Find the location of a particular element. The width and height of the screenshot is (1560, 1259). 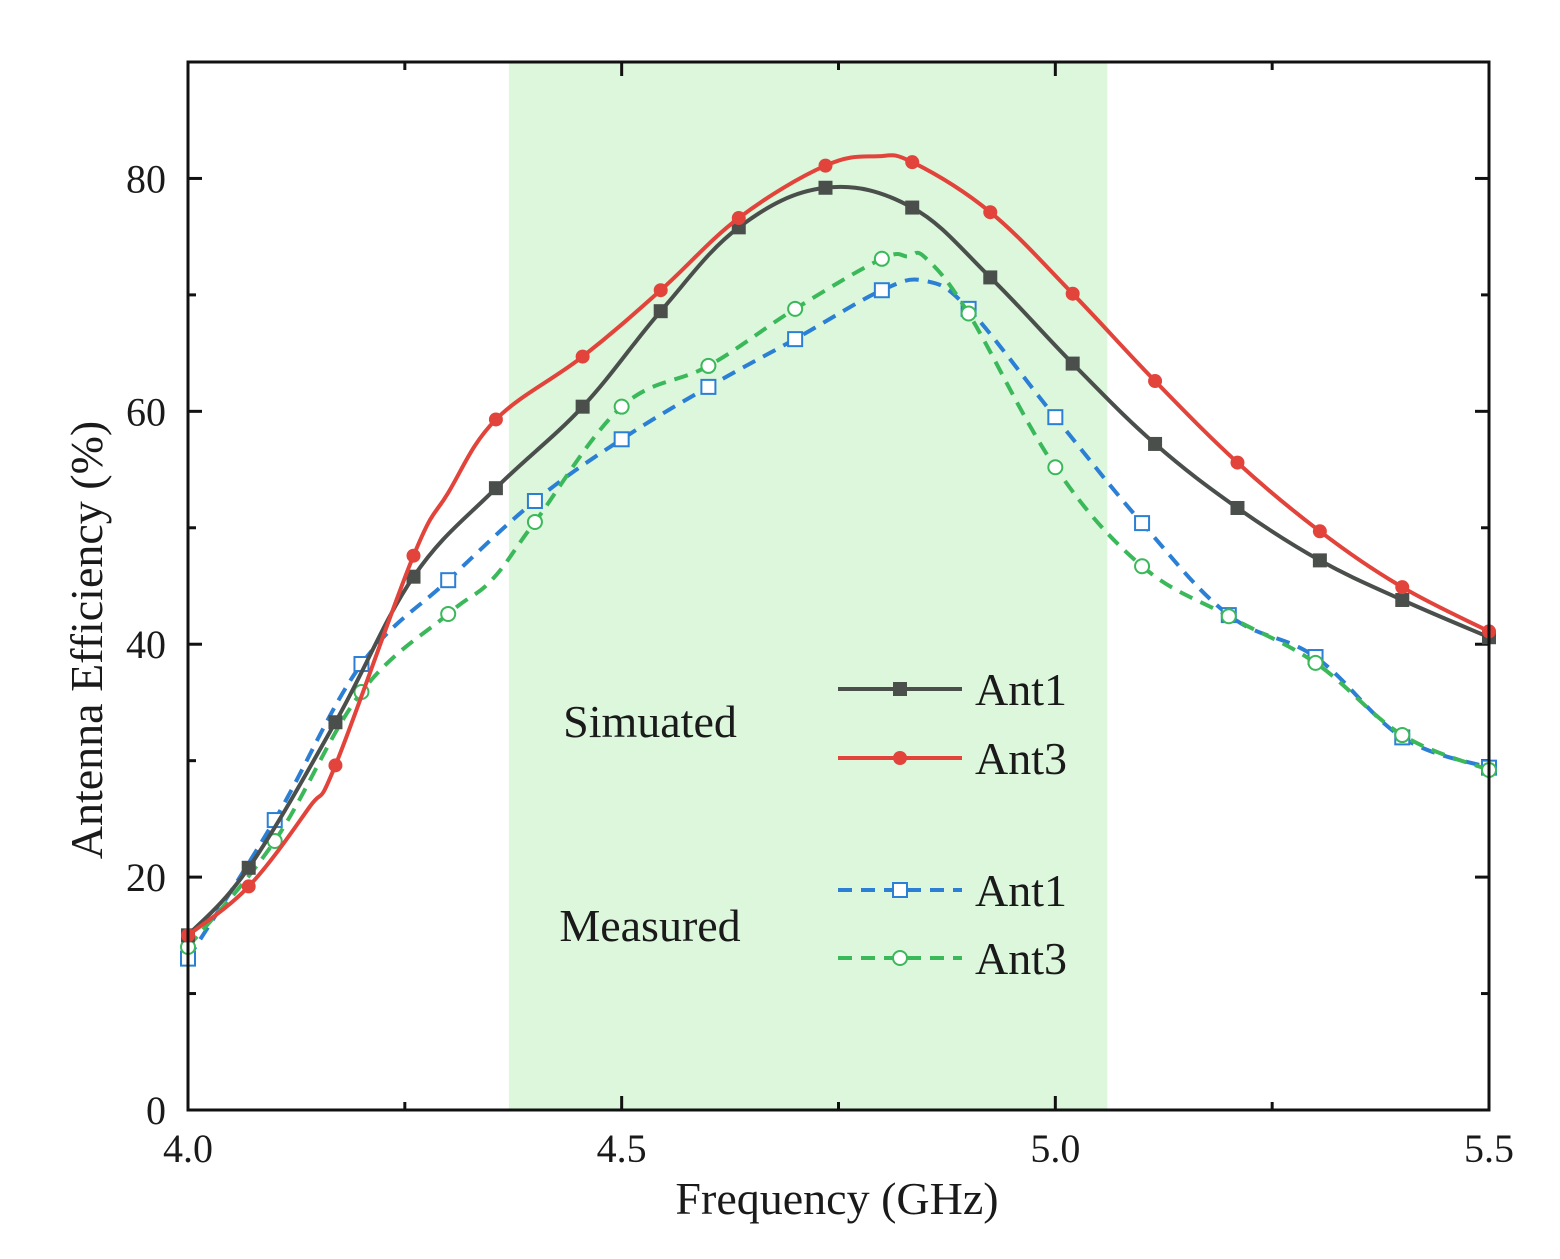

legend-item-meas-ant1: Ant1 is located at coordinates (952, 890).